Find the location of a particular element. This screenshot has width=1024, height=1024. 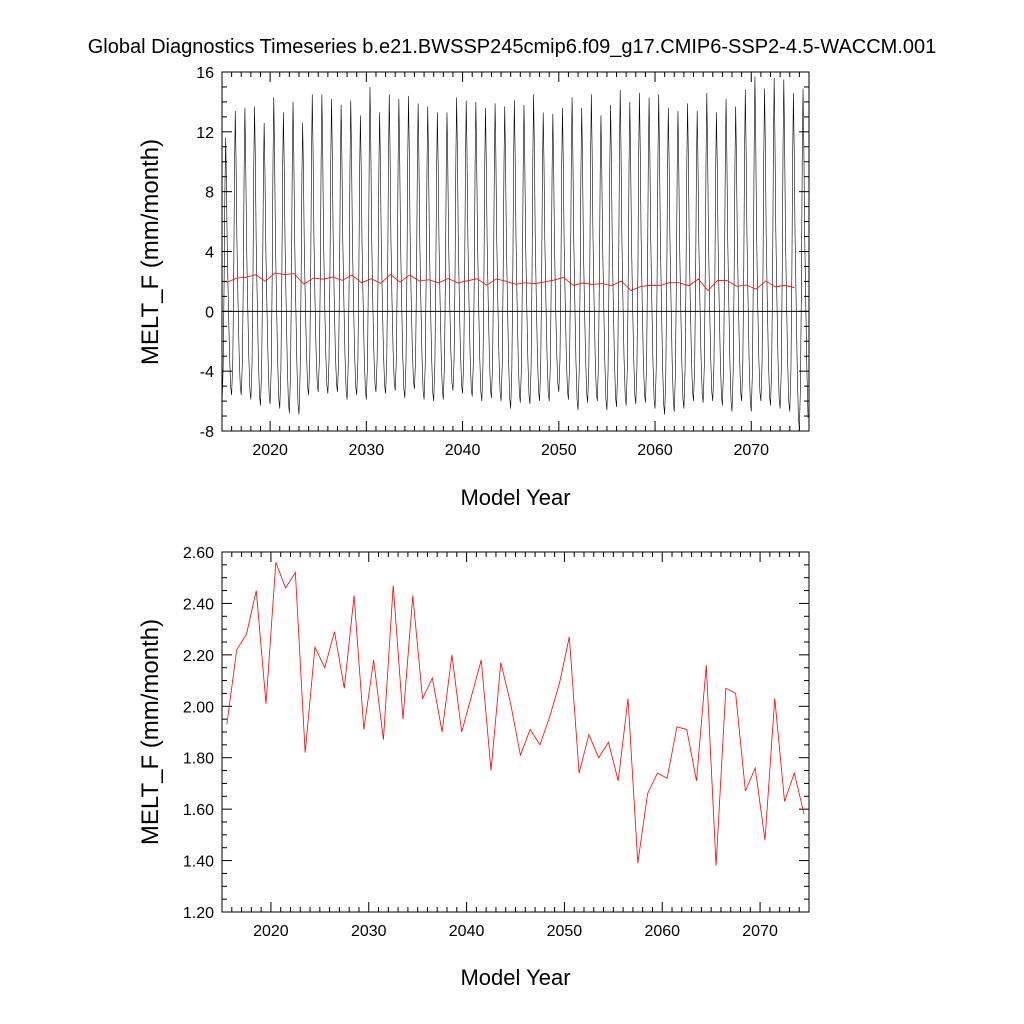

y-tick-label: 2.60 is located at coordinates (198, 553).